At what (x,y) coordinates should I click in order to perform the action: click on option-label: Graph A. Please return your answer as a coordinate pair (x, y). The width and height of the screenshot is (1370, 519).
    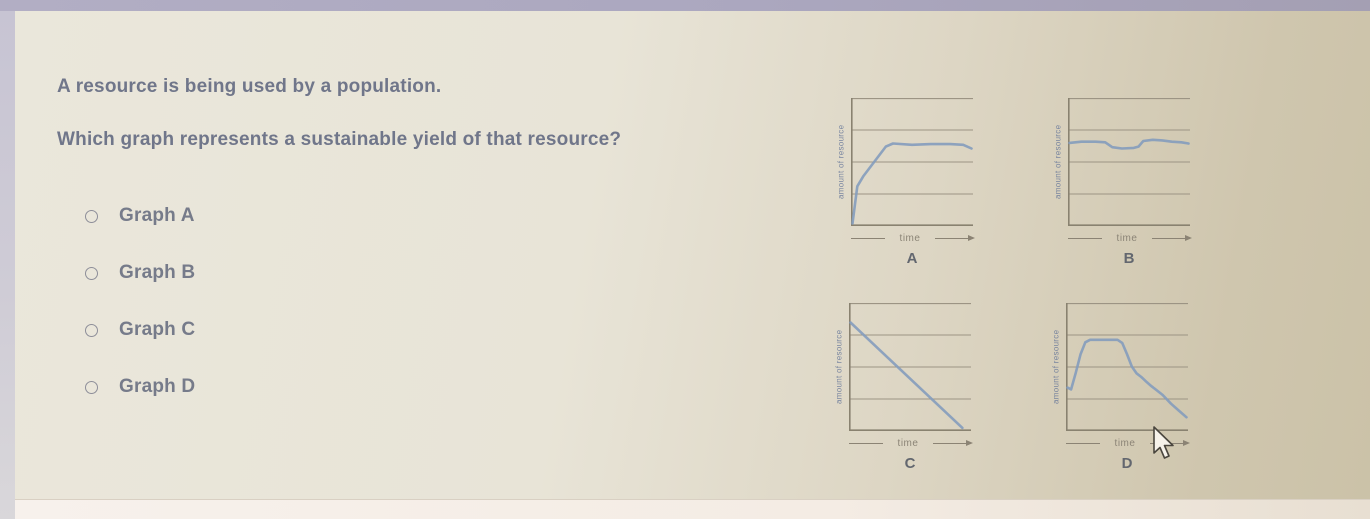
    Looking at the image, I should click on (157, 215).